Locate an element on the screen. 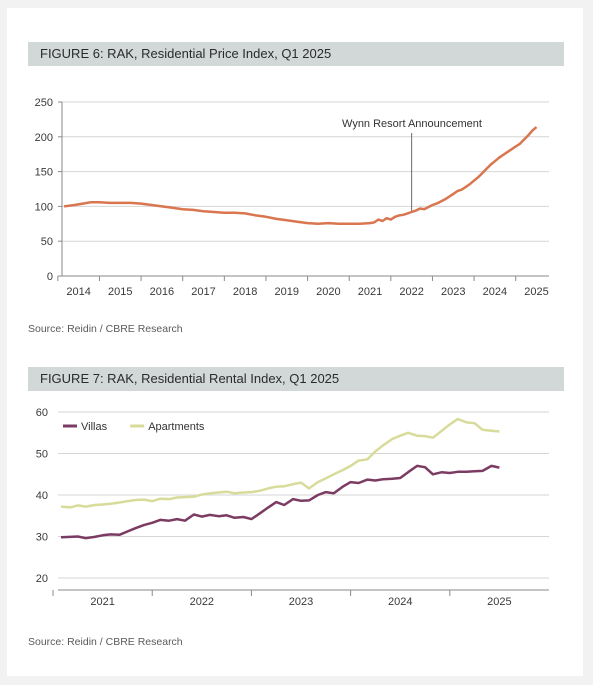 Image resolution: width=593 pixels, height=685 pixels. x-tick-label: 2014 is located at coordinates (78, 292).